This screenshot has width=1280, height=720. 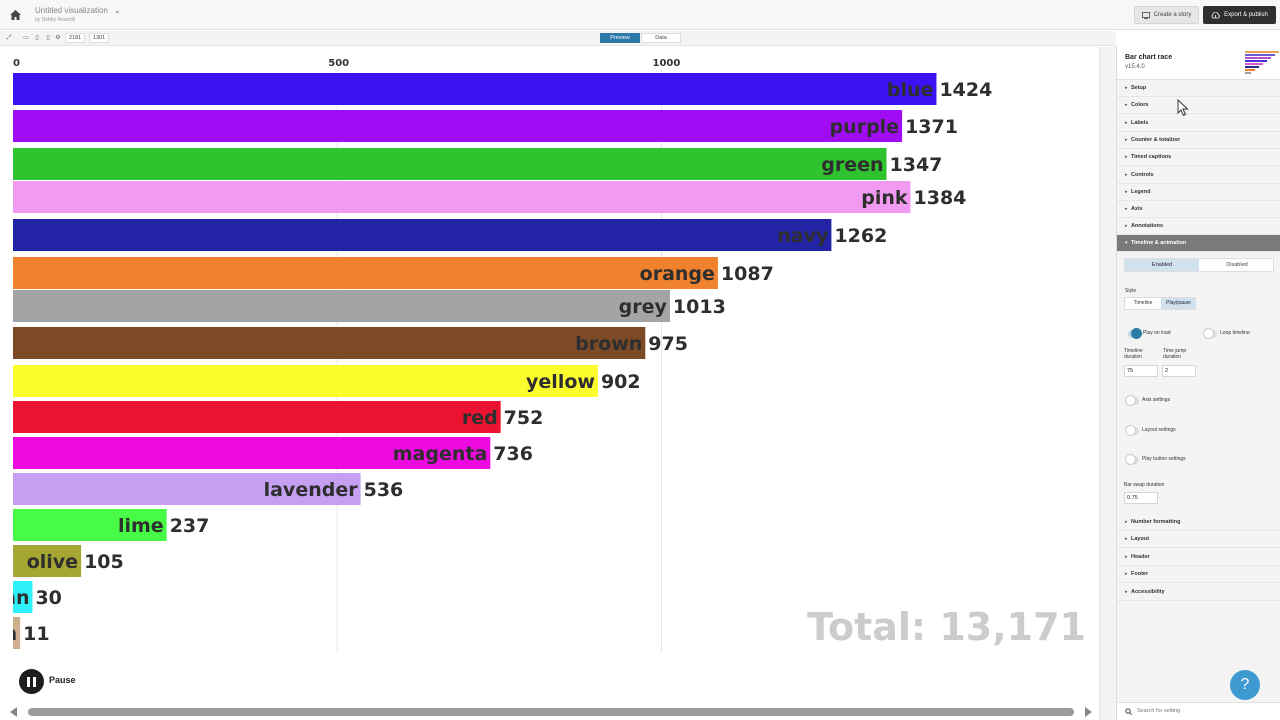 What do you see at coordinates (1198, 575) in the screenshot?
I see `section-footer: ▸ Footer` at bounding box center [1198, 575].